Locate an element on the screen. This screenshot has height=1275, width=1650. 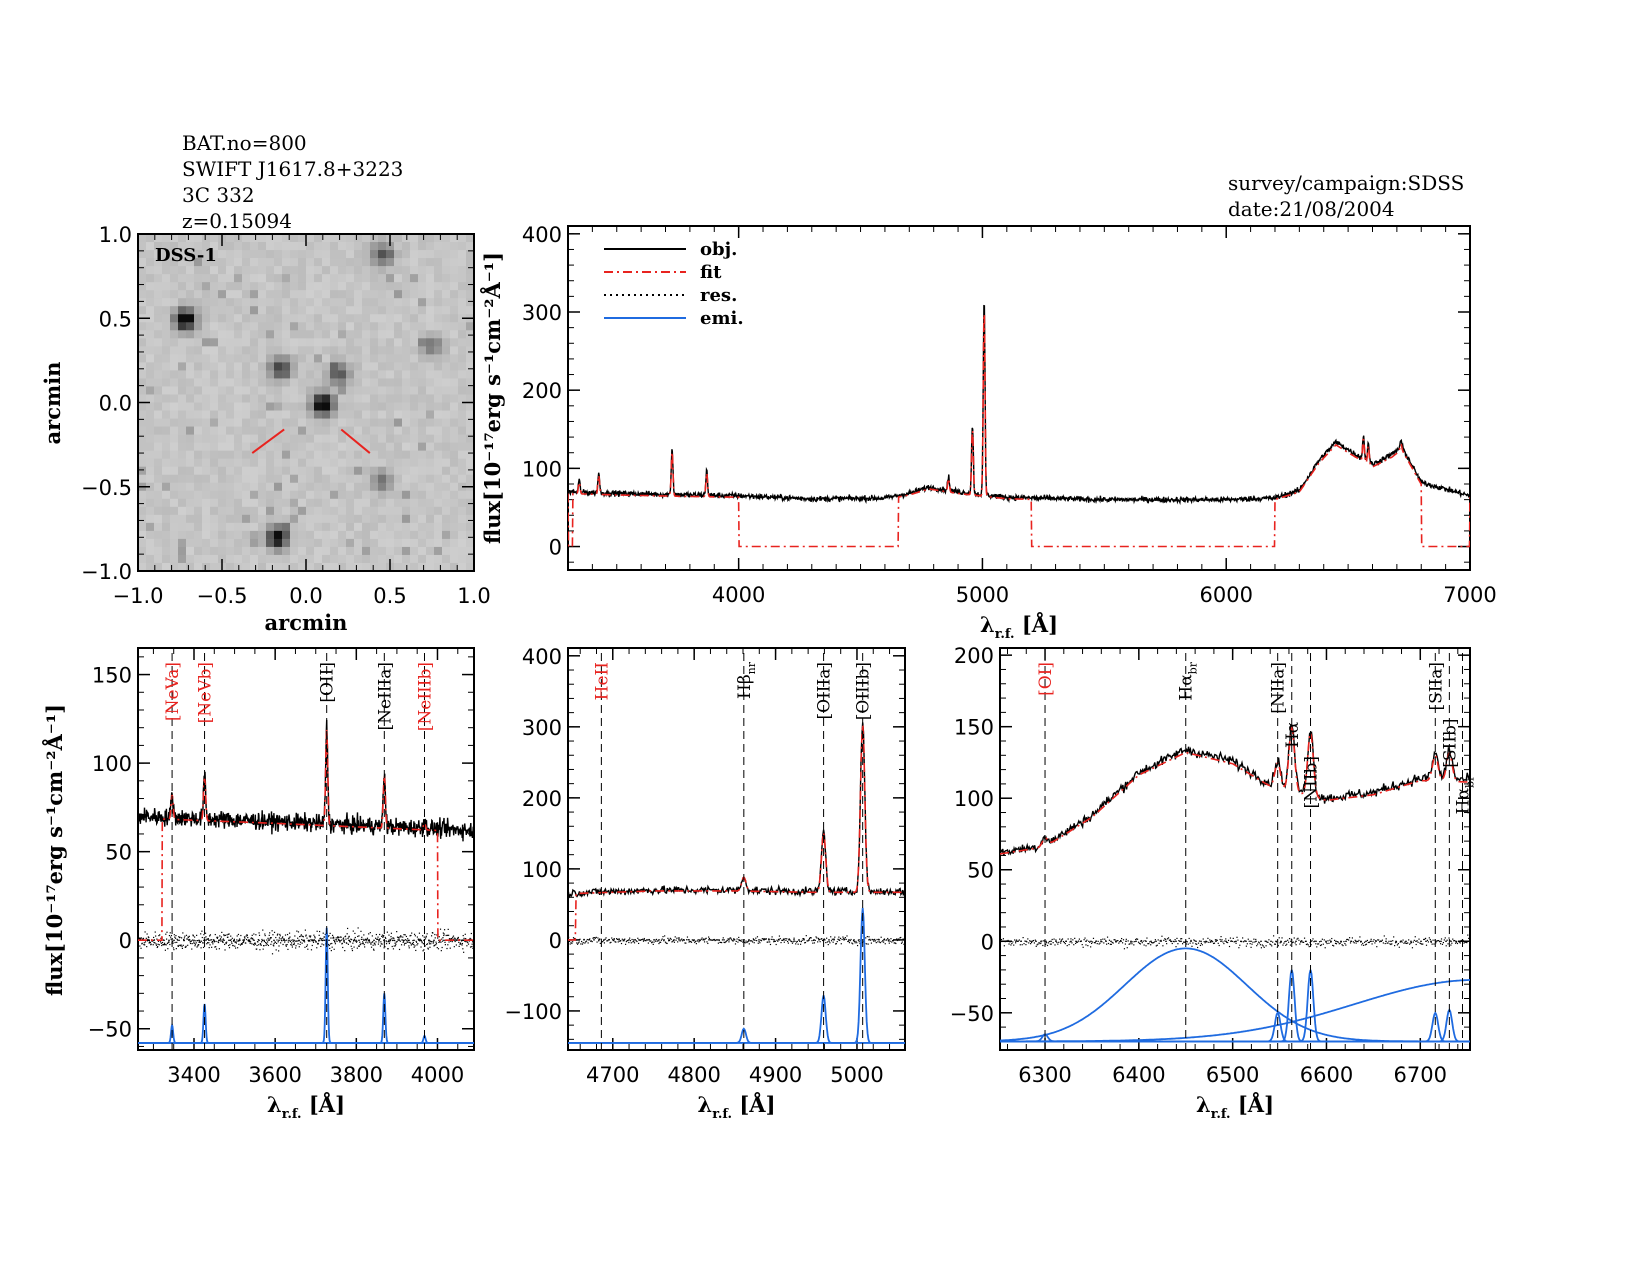
full-ytick-label: 300 is located at coordinates (542, 313).